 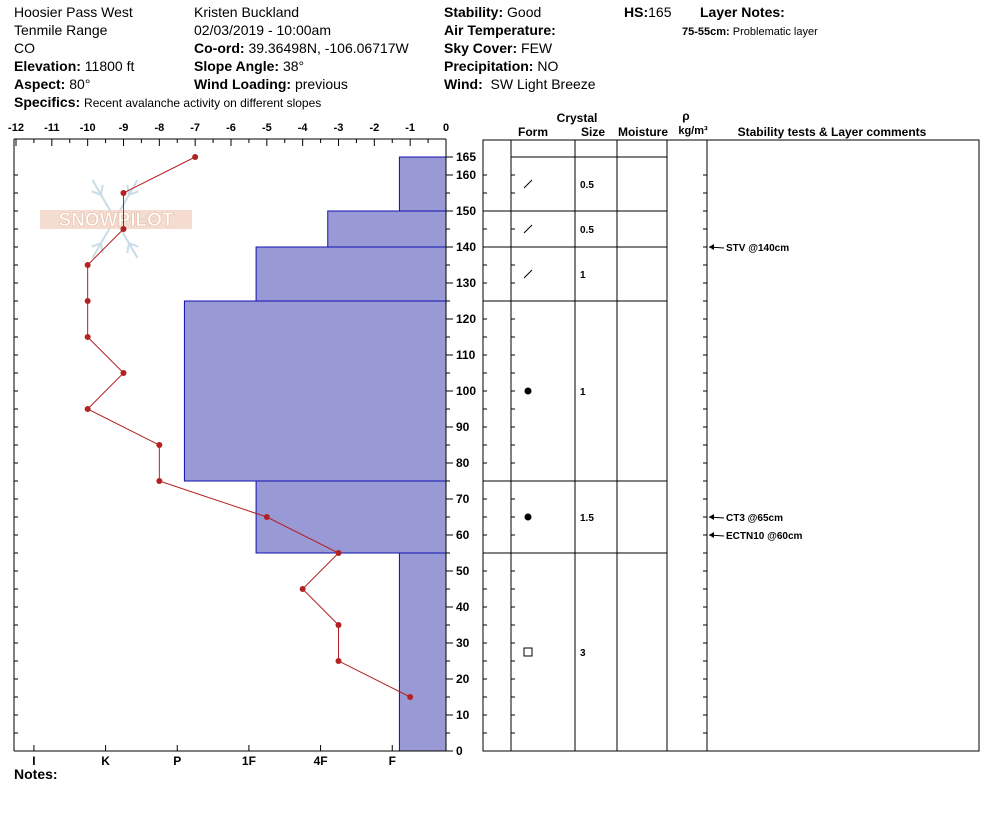 I want to click on temp-tick-label: -9, so click(x=124, y=128).